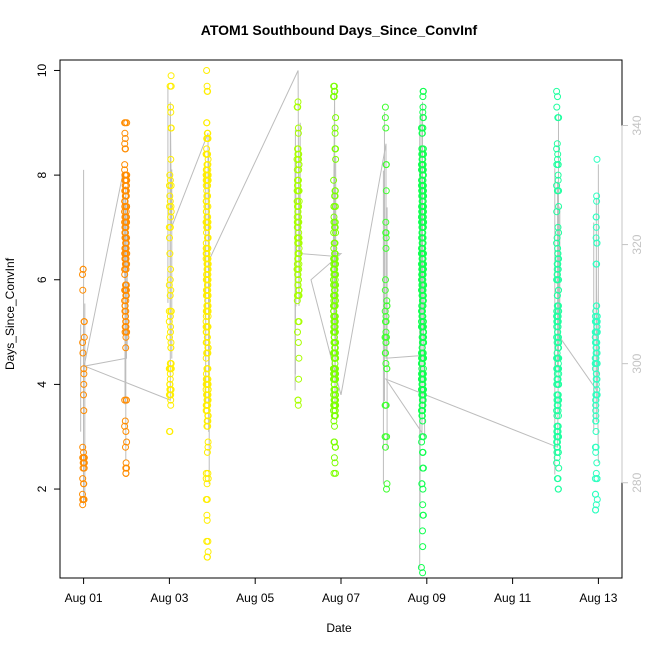 This screenshot has height=655, width=650. Describe the element at coordinates (255, 598) in the screenshot. I see `x-tick-label: Aug 05` at that location.